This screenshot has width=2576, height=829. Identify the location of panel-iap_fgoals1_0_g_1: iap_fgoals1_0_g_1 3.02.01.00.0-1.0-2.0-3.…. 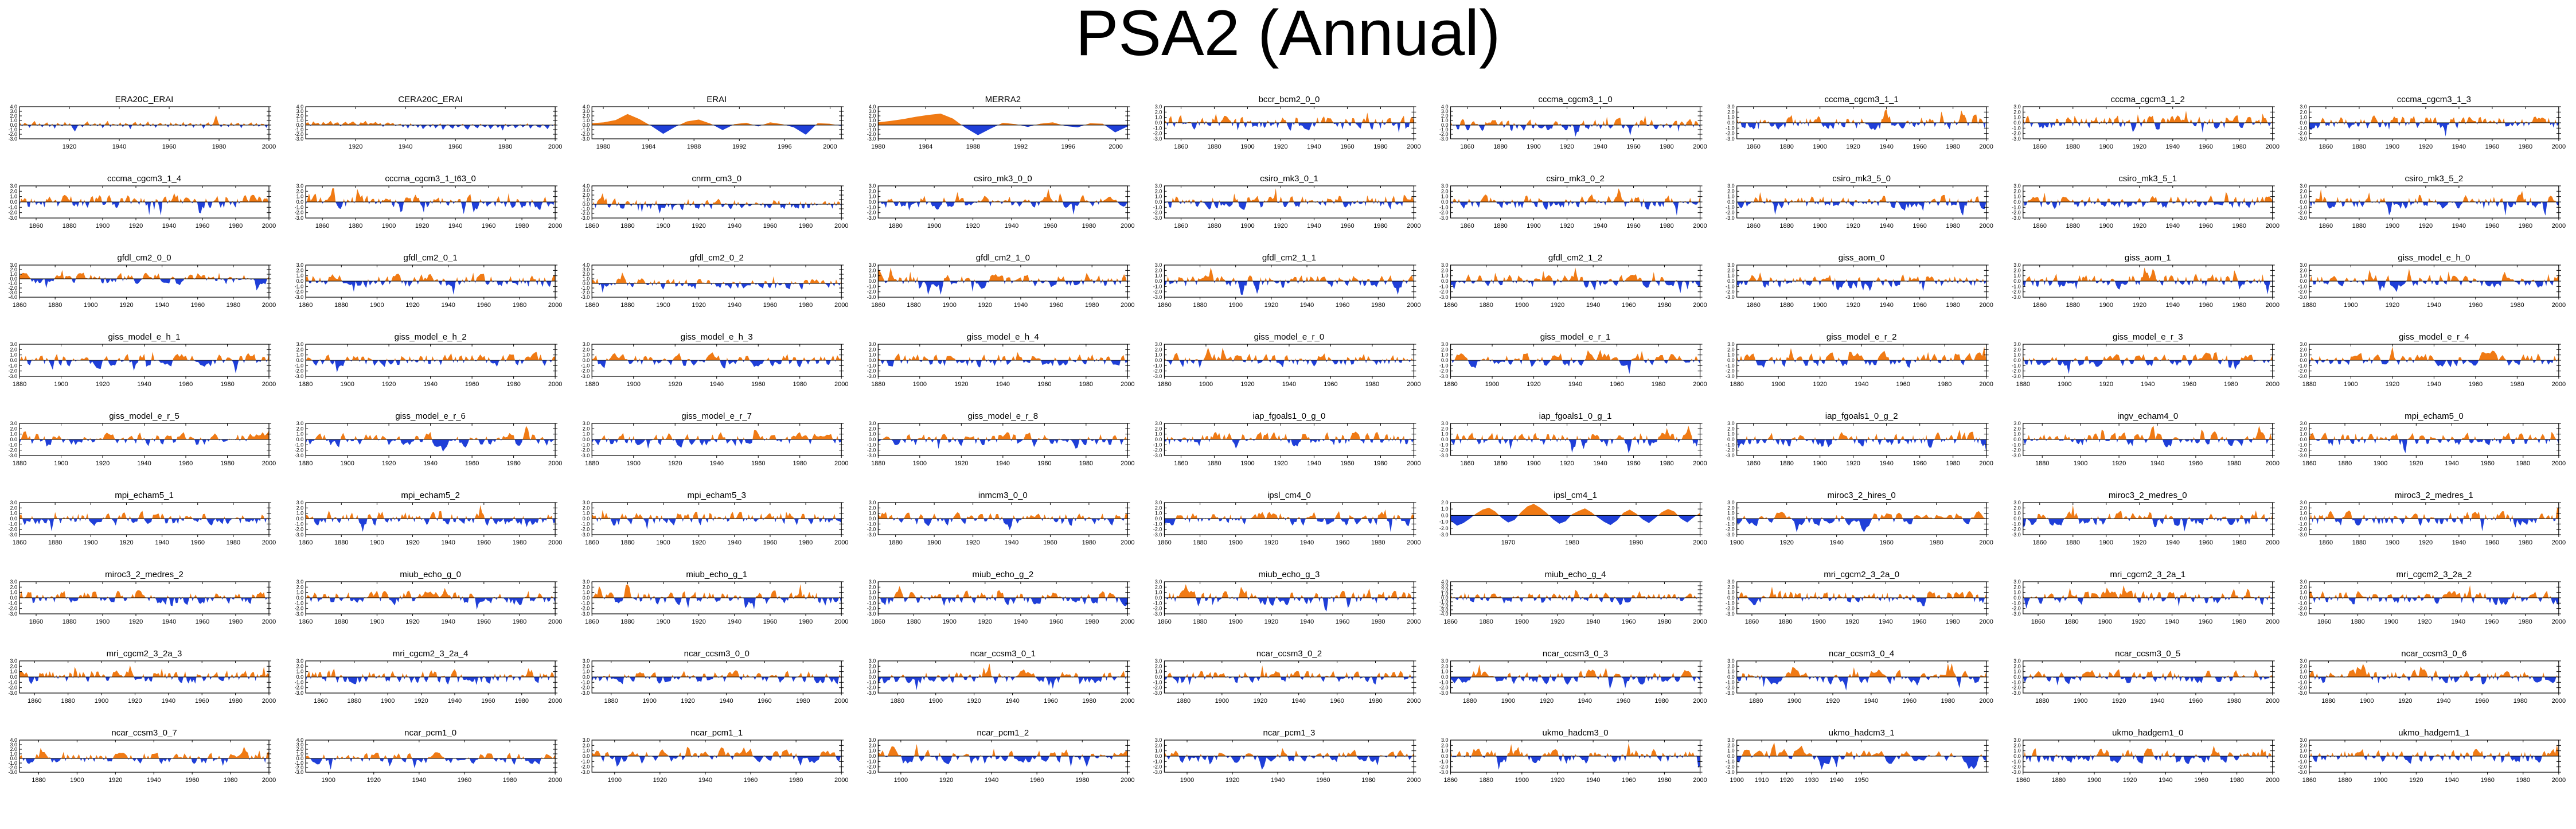
(1573, 439).